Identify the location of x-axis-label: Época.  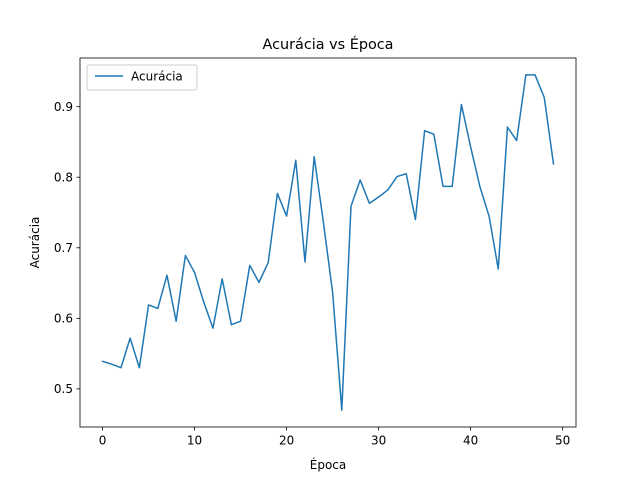
(328, 464).